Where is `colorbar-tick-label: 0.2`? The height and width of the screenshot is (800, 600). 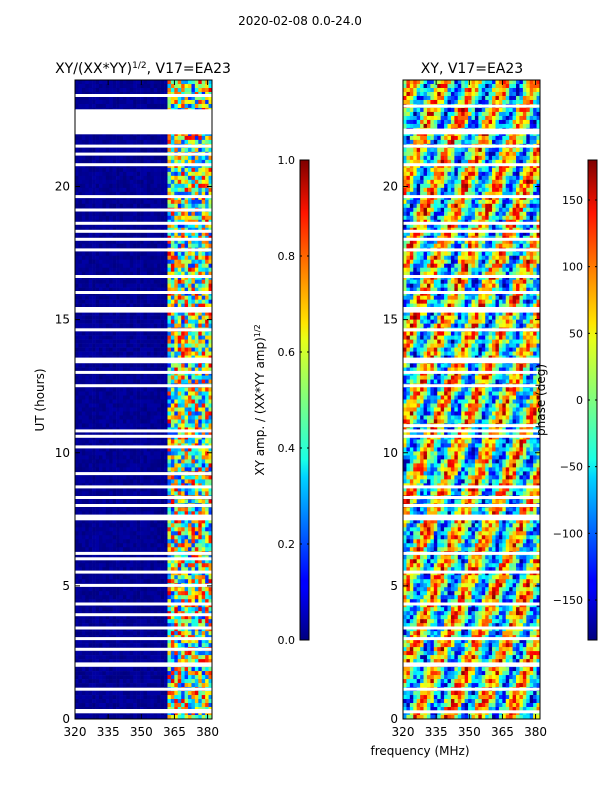
colorbar-tick-label: 0.2 is located at coordinates (287, 544).